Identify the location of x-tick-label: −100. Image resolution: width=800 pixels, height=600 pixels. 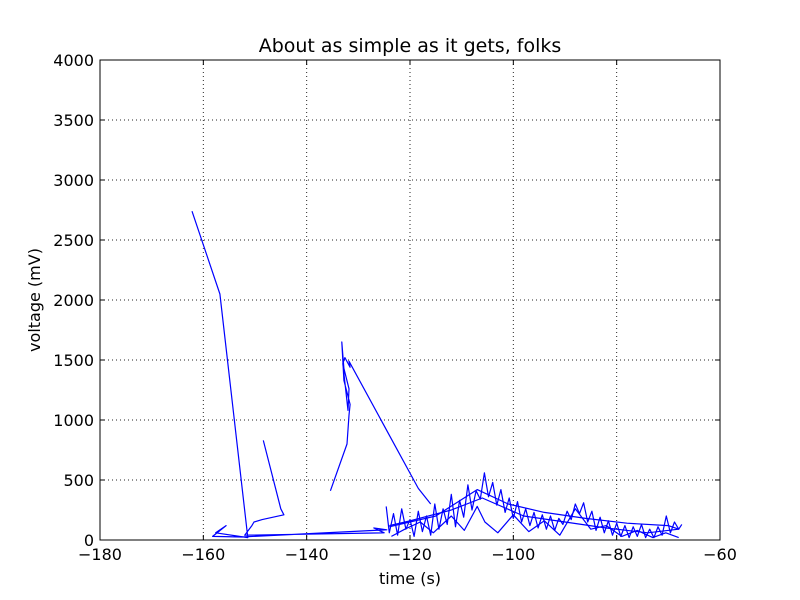
(513, 554).